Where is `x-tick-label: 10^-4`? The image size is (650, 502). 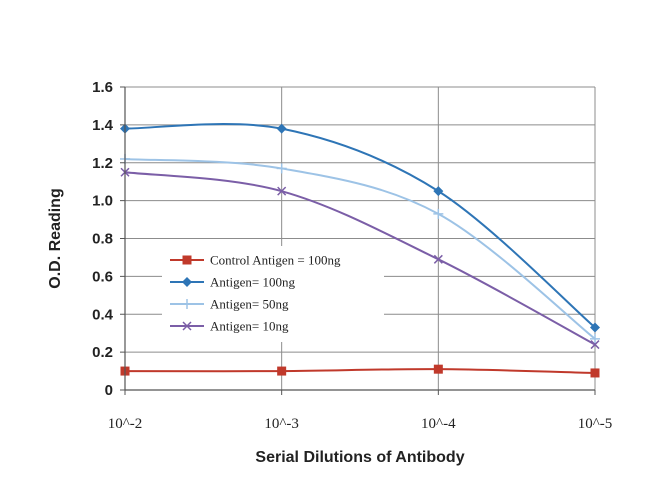
x-tick-label: 10^-4 is located at coordinates (438, 424).